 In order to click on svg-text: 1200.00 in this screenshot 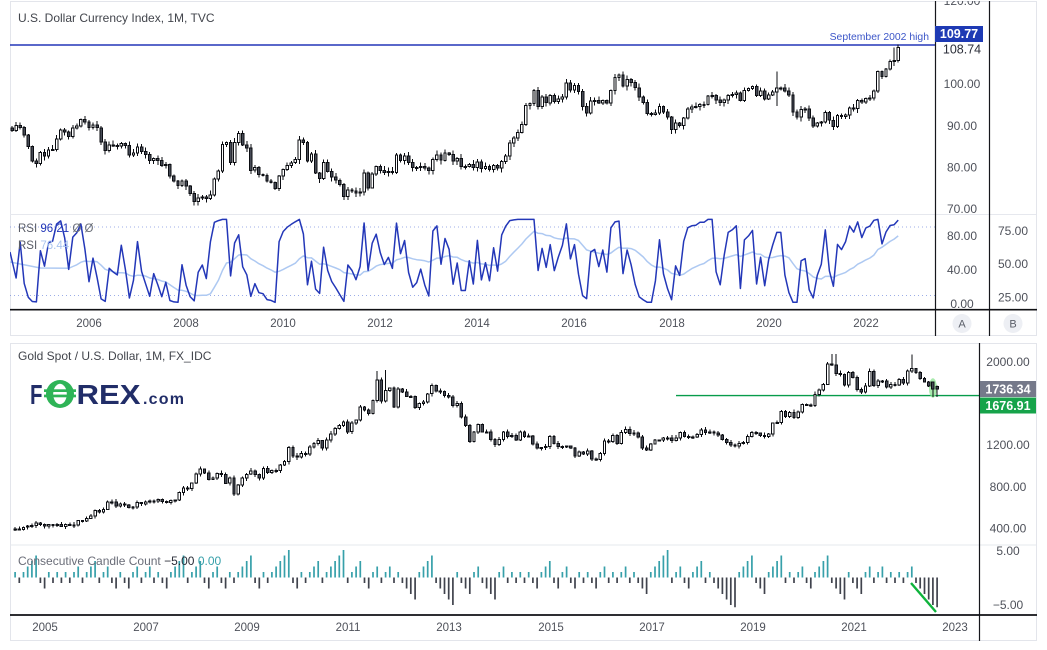, I will do `click(1008, 445)`.